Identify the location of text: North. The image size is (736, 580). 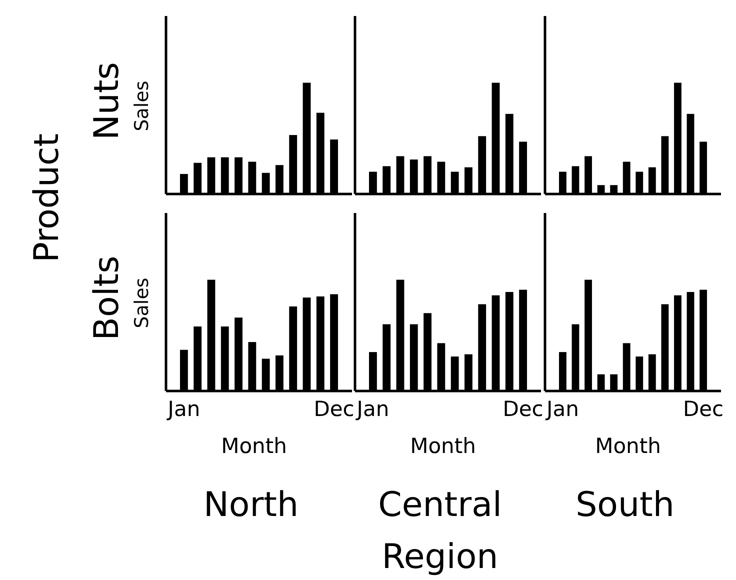
(251, 505).